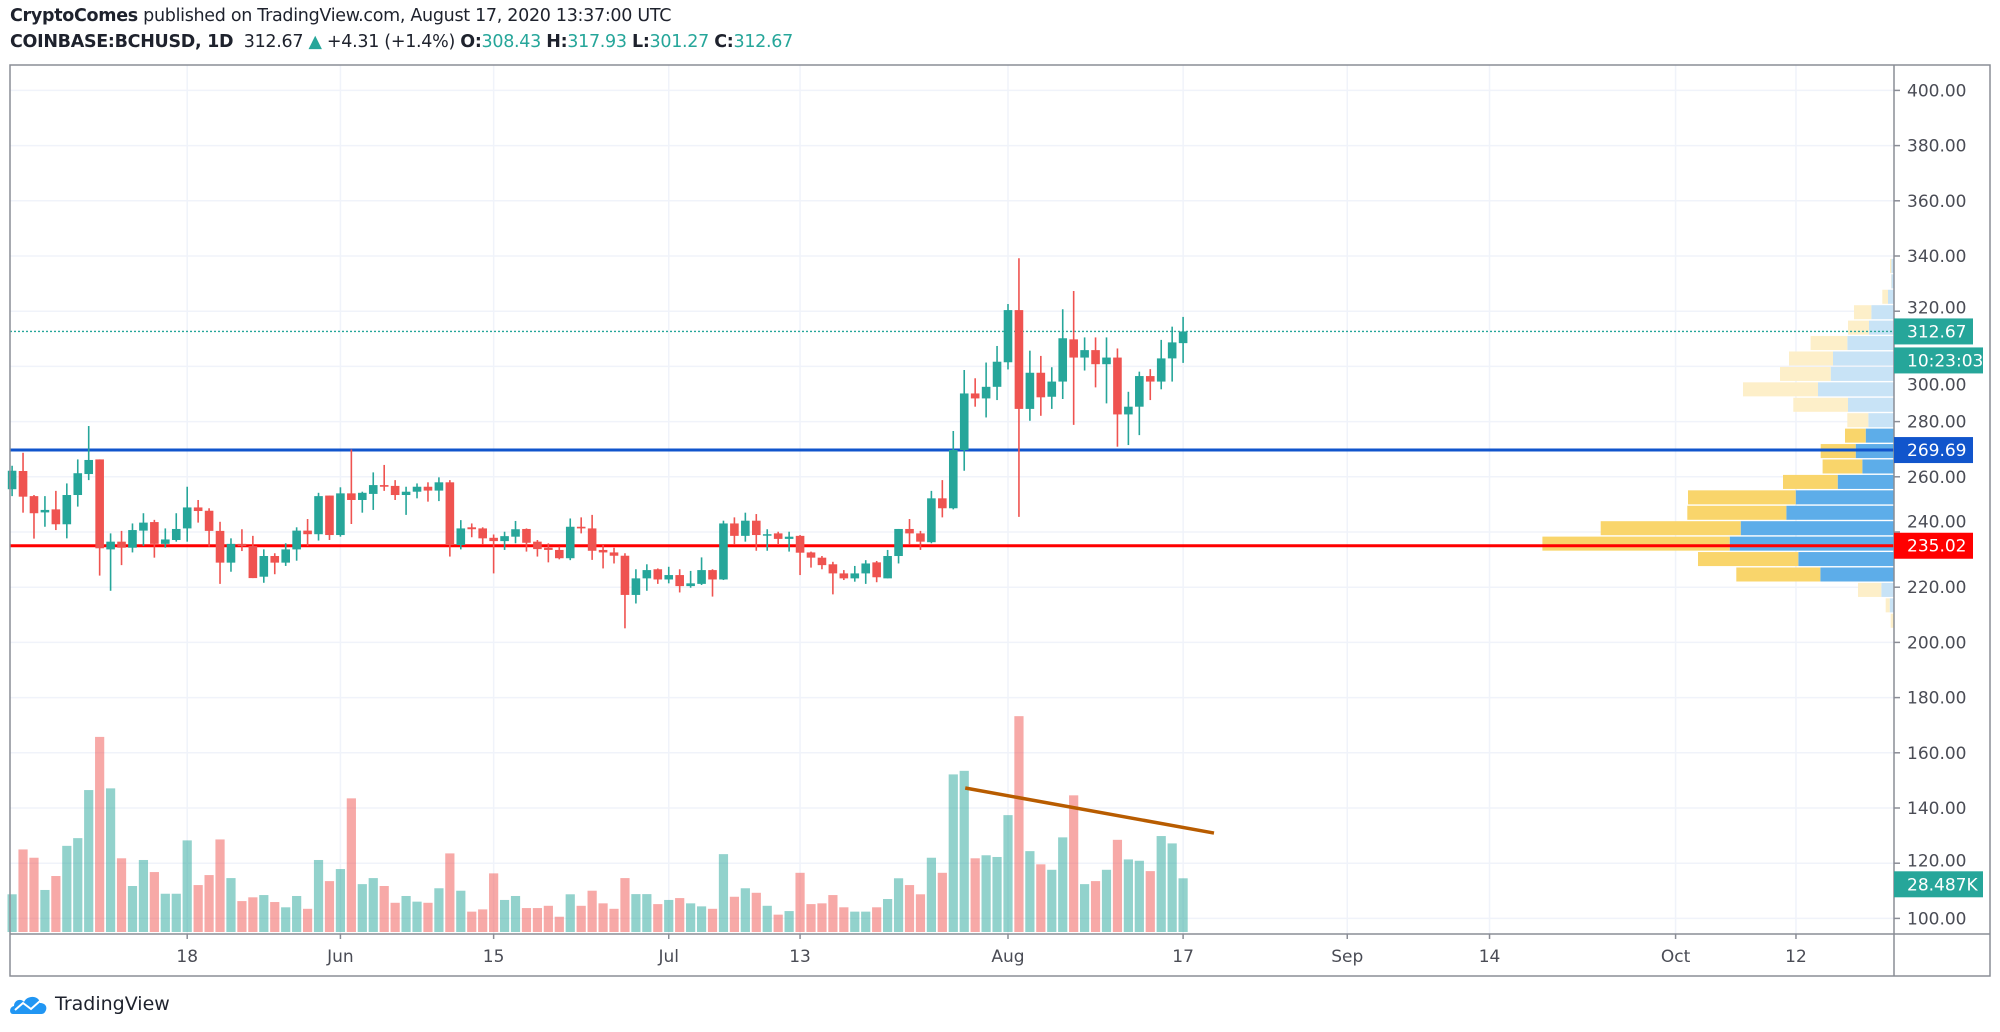 The width and height of the screenshot is (2000, 1032). Describe the element at coordinates (1936, 257) in the screenshot. I see `price-tick-label: 340.00` at that location.